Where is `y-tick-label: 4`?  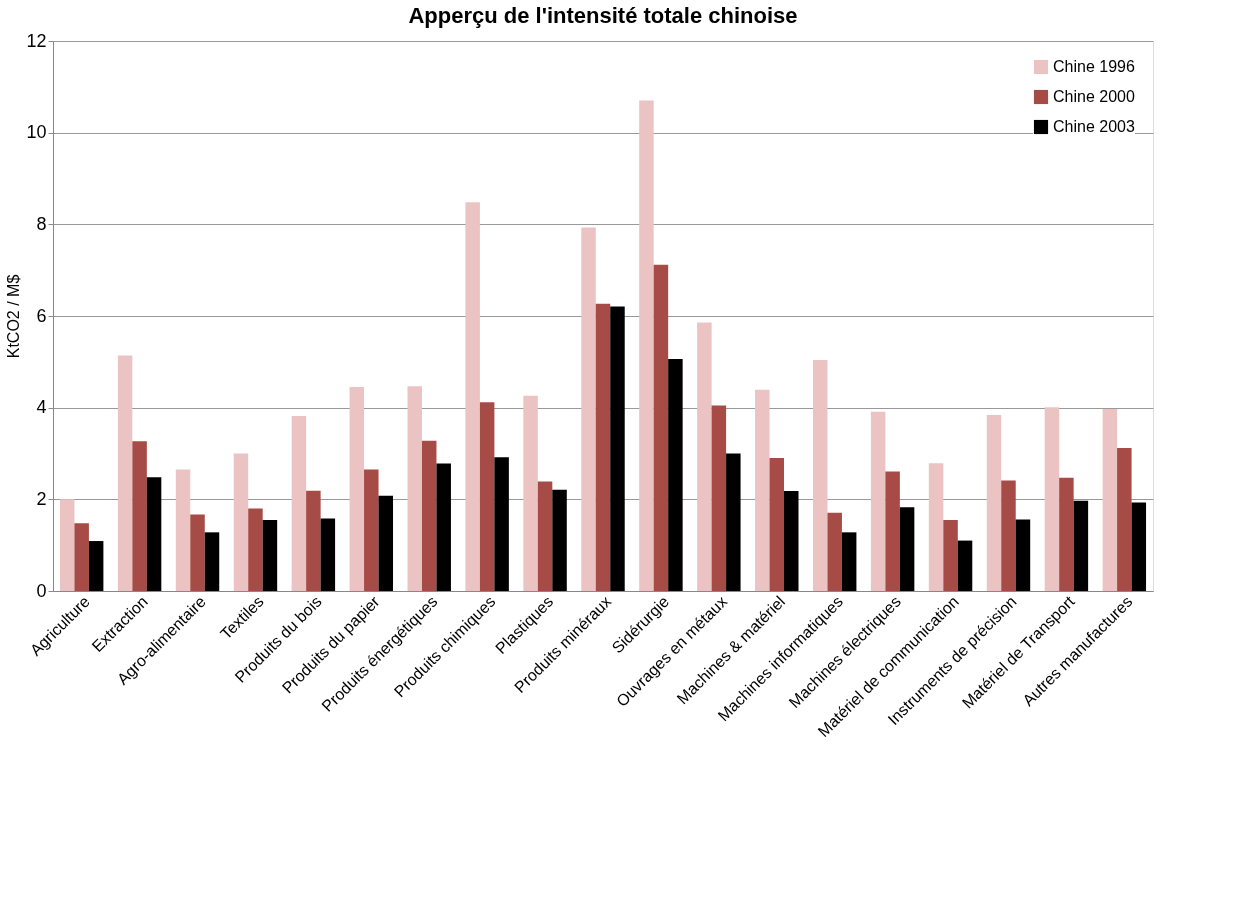 y-tick-label: 4 is located at coordinates (41, 407).